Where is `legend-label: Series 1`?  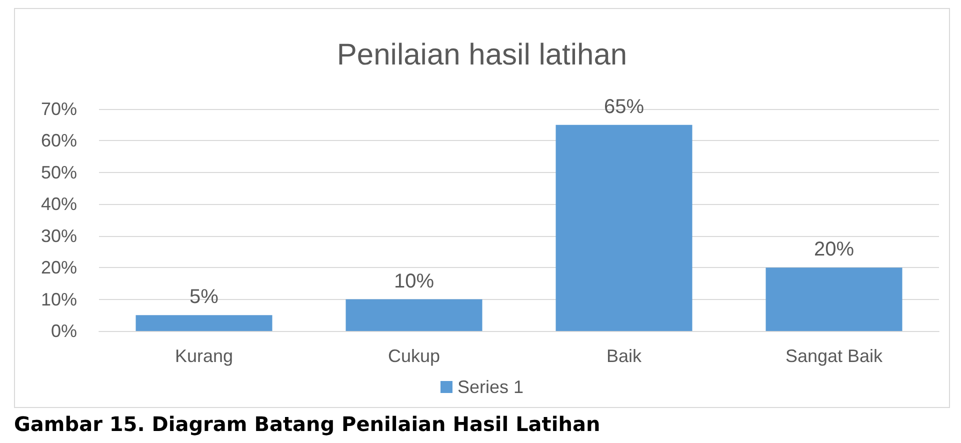
legend-label: Series 1 is located at coordinates (490, 387).